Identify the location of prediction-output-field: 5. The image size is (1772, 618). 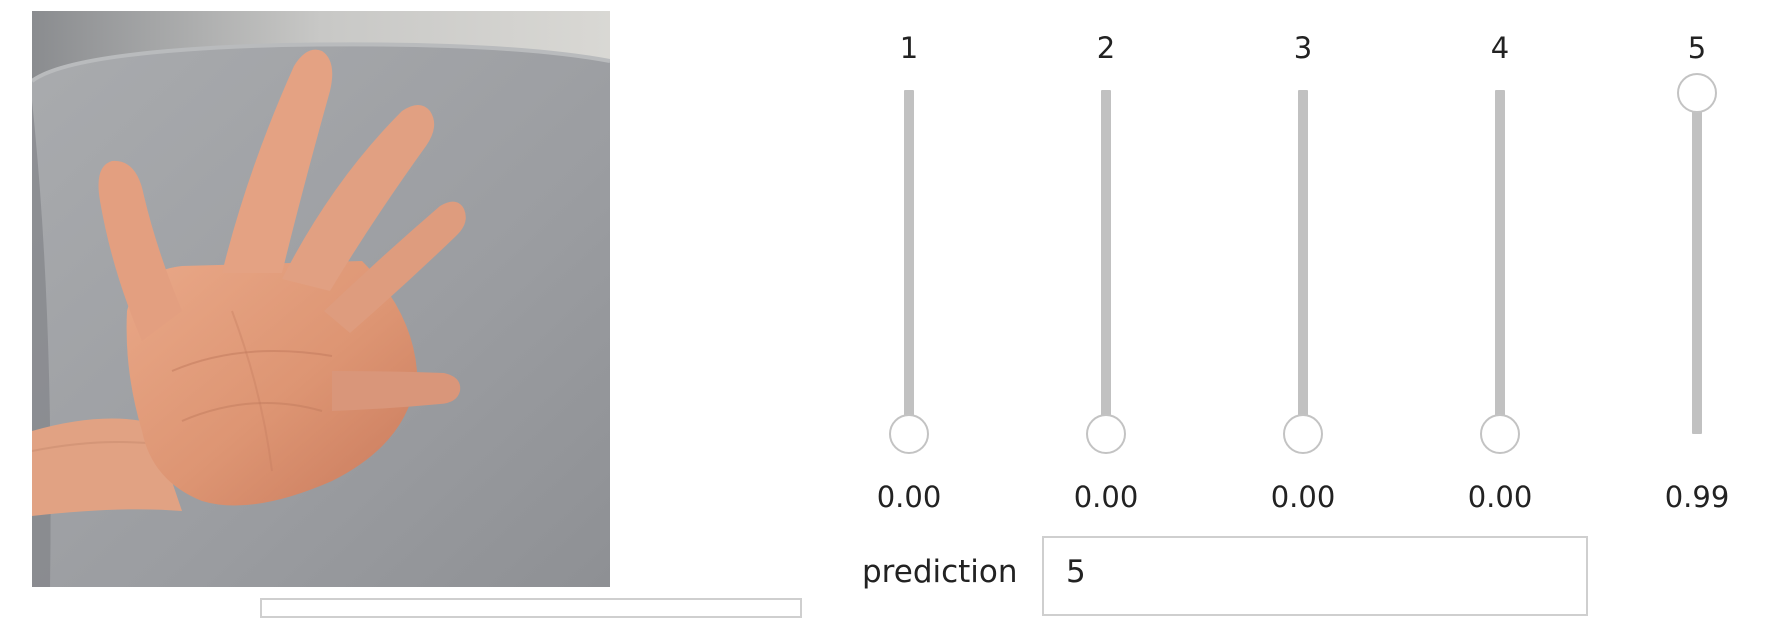
(1315, 576).